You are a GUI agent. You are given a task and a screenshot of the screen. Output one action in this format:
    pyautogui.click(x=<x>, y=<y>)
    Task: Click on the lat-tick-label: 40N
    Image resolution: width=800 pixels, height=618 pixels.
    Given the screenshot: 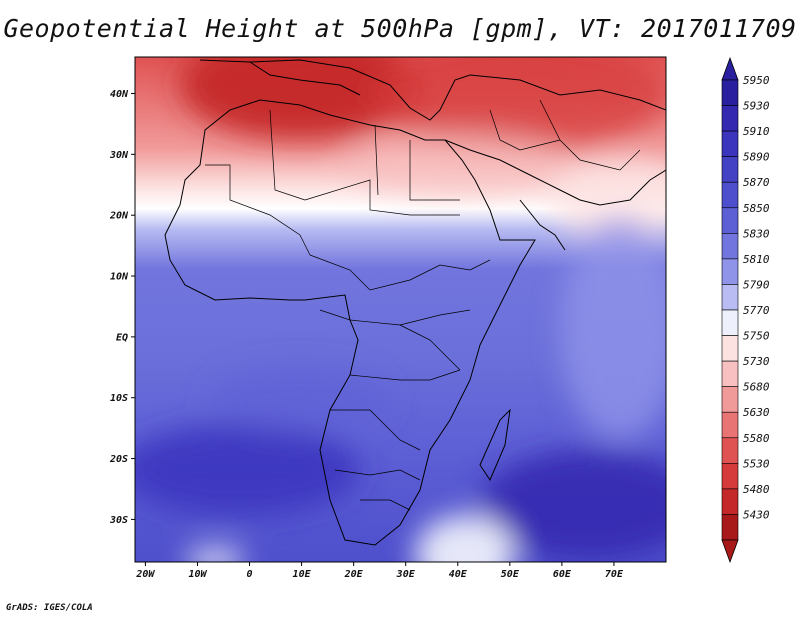 What is the action you would take?
    pyautogui.click(x=119, y=94)
    